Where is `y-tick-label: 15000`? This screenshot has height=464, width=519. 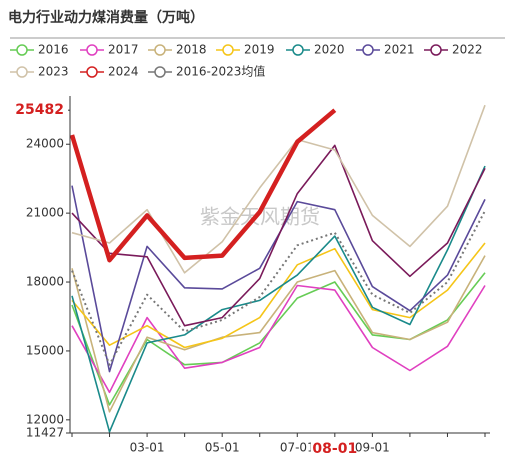 y-tick-label: 15000 is located at coordinates (45, 350).